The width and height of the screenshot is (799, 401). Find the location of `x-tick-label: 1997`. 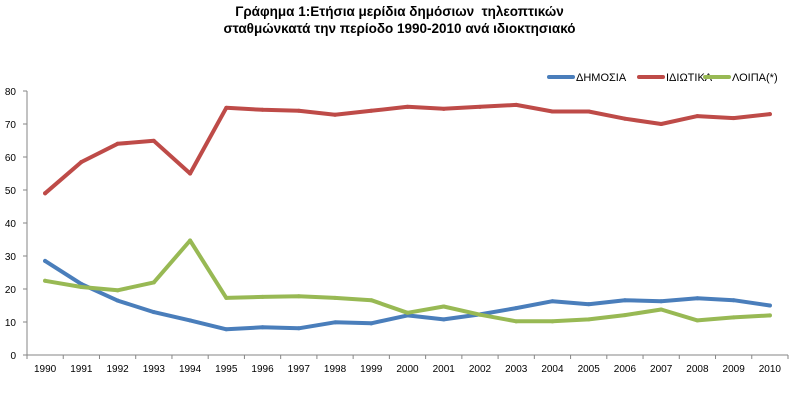

x-tick-label: 1997 is located at coordinates (299, 369).